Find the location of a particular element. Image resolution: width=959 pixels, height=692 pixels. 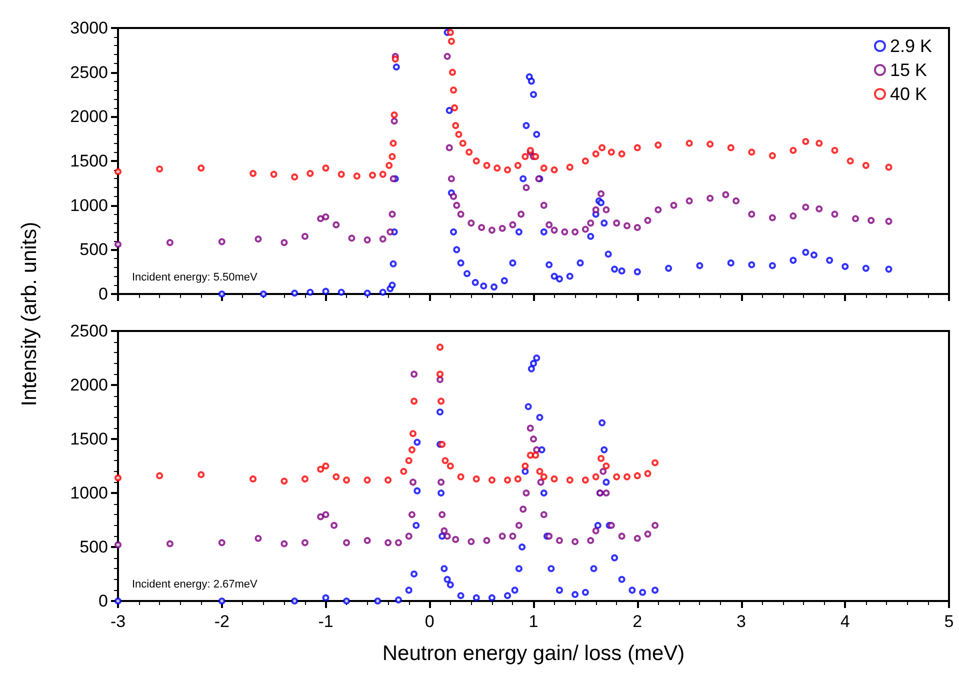

x-tick-label: -3 is located at coordinates (118, 621).